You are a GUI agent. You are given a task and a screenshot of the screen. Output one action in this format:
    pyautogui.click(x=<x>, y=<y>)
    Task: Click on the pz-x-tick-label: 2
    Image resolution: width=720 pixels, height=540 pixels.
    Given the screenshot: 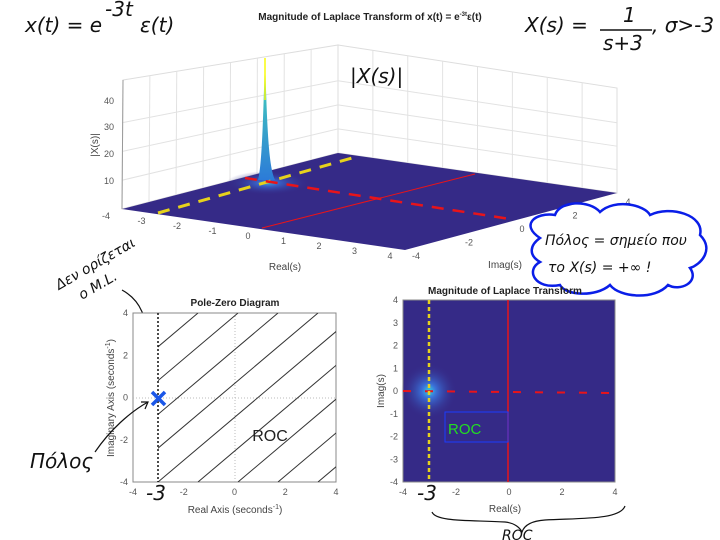 What is the action you would take?
    pyautogui.click(x=285, y=492)
    